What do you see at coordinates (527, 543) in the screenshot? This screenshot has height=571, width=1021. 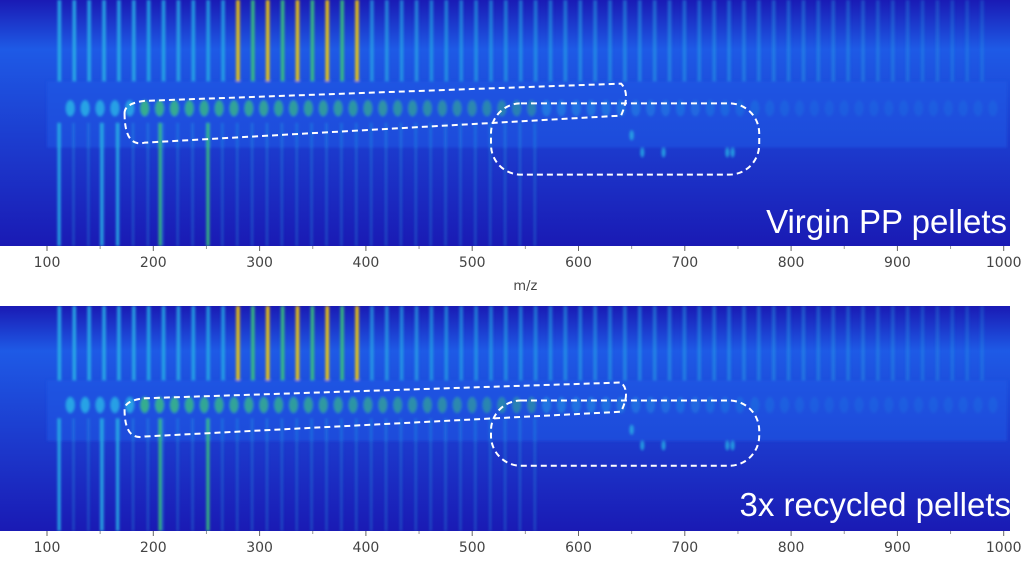 I see `x-axis-bottom: 100 200 300 400 500 600 700 800 900 1000` at bounding box center [527, 543].